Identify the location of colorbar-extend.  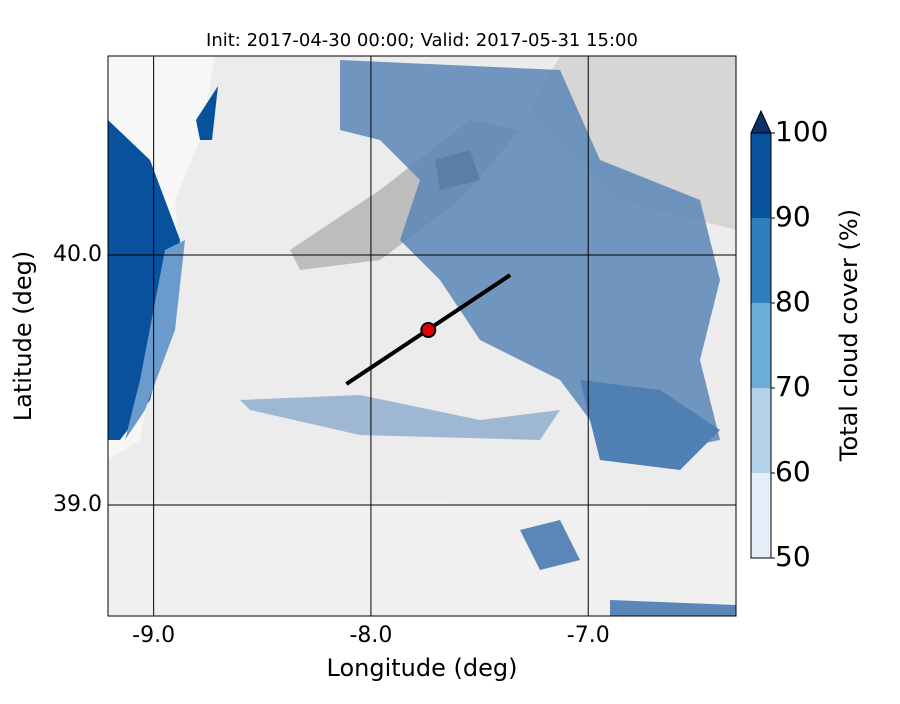
(761, 121).